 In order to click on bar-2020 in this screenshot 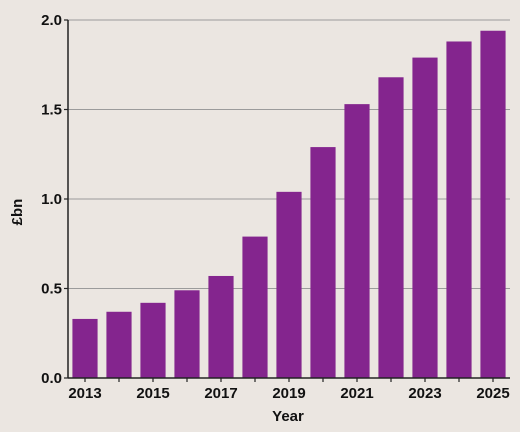, I will do `click(323, 262)`.